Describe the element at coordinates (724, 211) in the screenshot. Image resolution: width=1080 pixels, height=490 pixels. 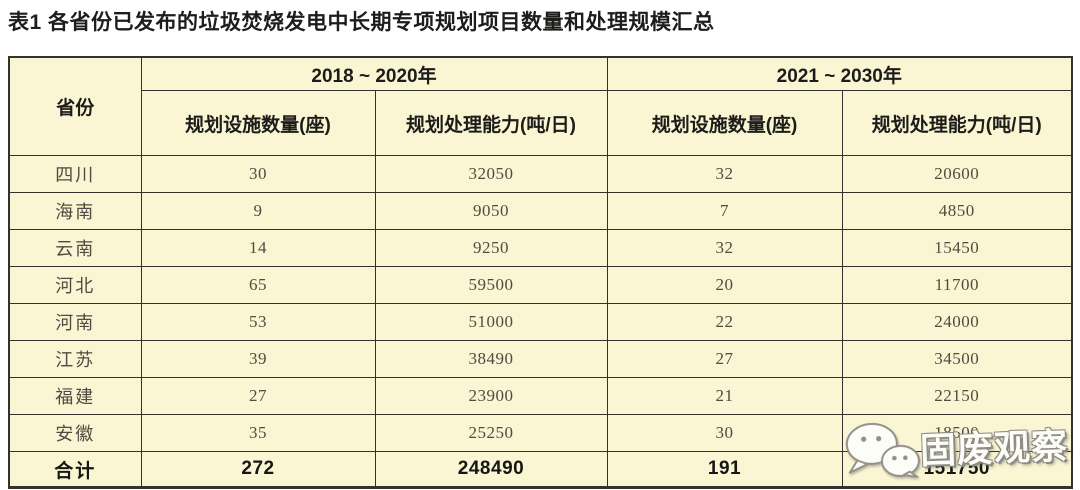
I see `cell-value: 7` at that location.